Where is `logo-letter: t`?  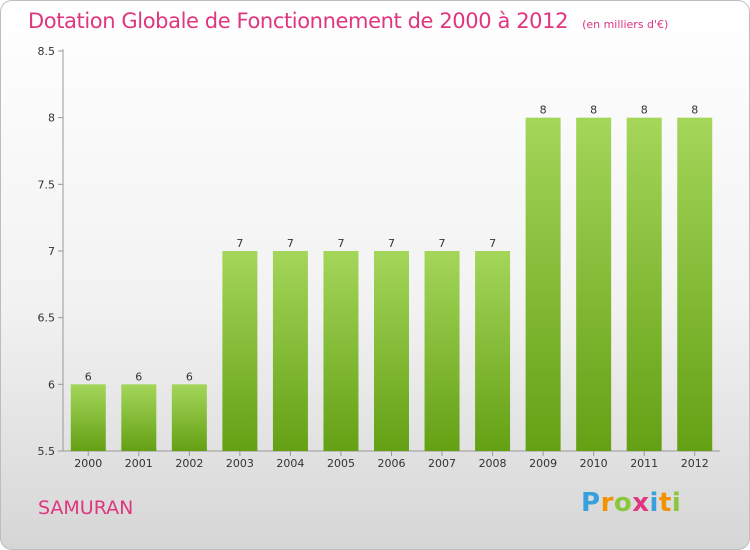 logo-letter: t is located at coordinates (665, 503).